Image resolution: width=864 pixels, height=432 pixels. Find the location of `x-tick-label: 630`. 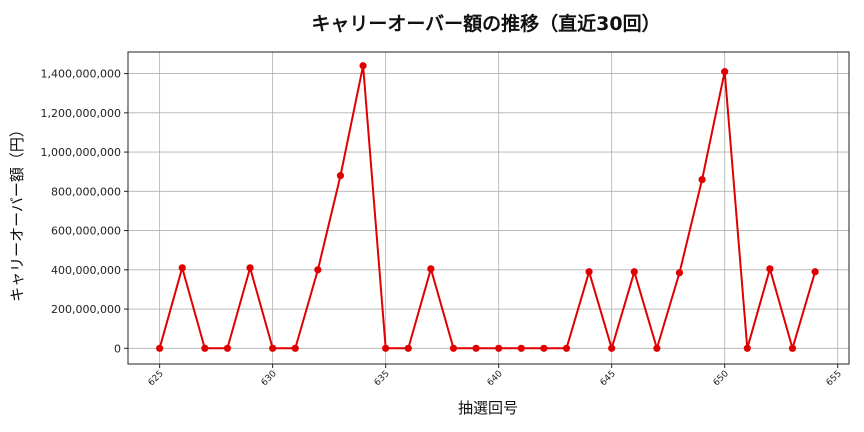

x-tick-label: 630 is located at coordinates (269, 378).